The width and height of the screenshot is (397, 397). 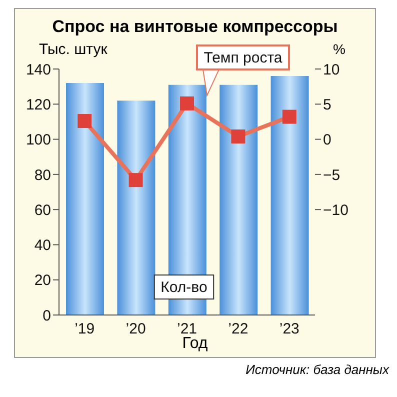 What do you see at coordinates (42, 281) in the screenshot?
I see `y-tick-label: 20` at bounding box center [42, 281].